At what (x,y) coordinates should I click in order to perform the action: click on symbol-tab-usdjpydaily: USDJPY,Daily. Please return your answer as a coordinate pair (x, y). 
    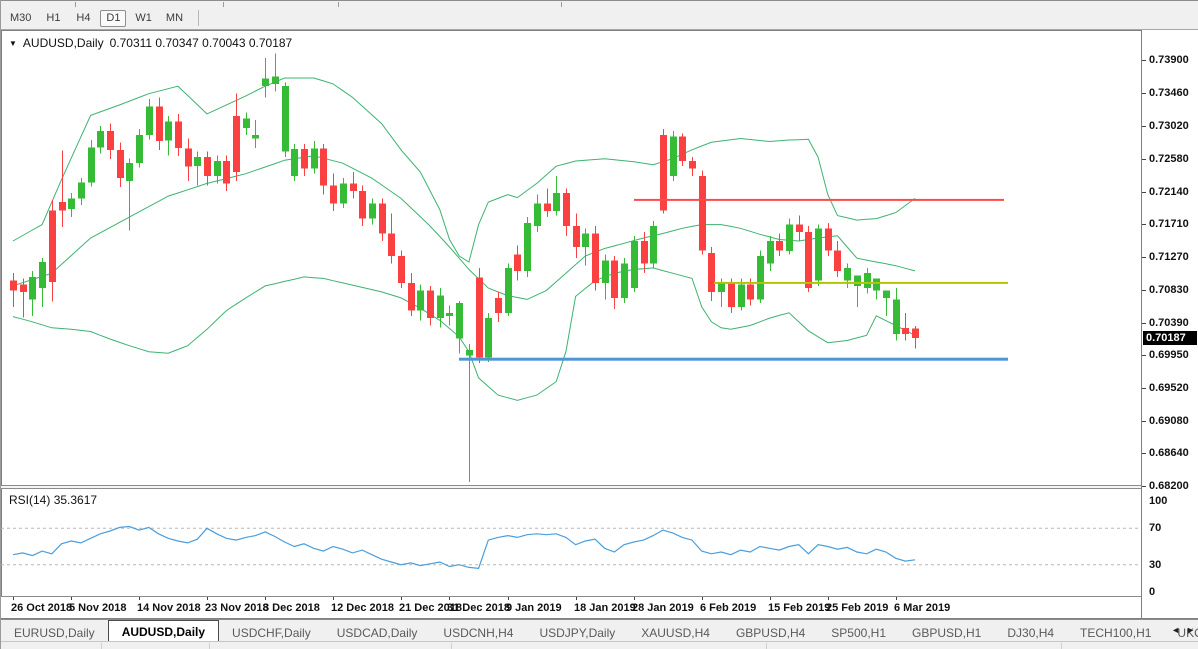
    Looking at the image, I should click on (577, 632).